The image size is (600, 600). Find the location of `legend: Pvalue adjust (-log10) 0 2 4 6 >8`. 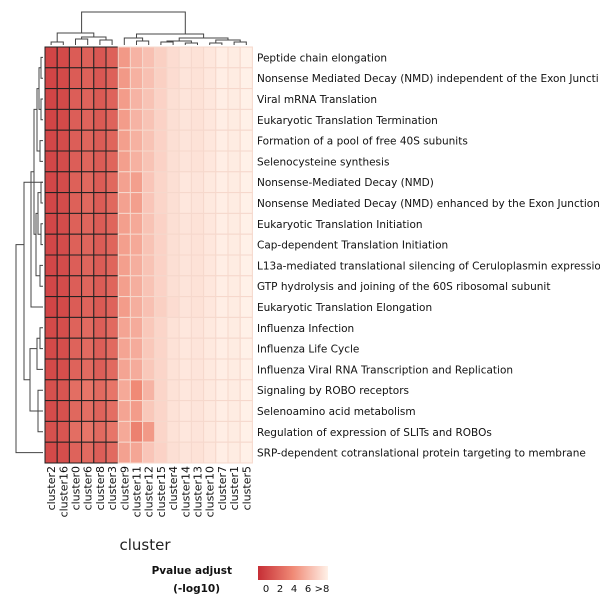

legend: Pvalue adjust (-log10) 0 2 4 6 >8 is located at coordinates (241, 580).